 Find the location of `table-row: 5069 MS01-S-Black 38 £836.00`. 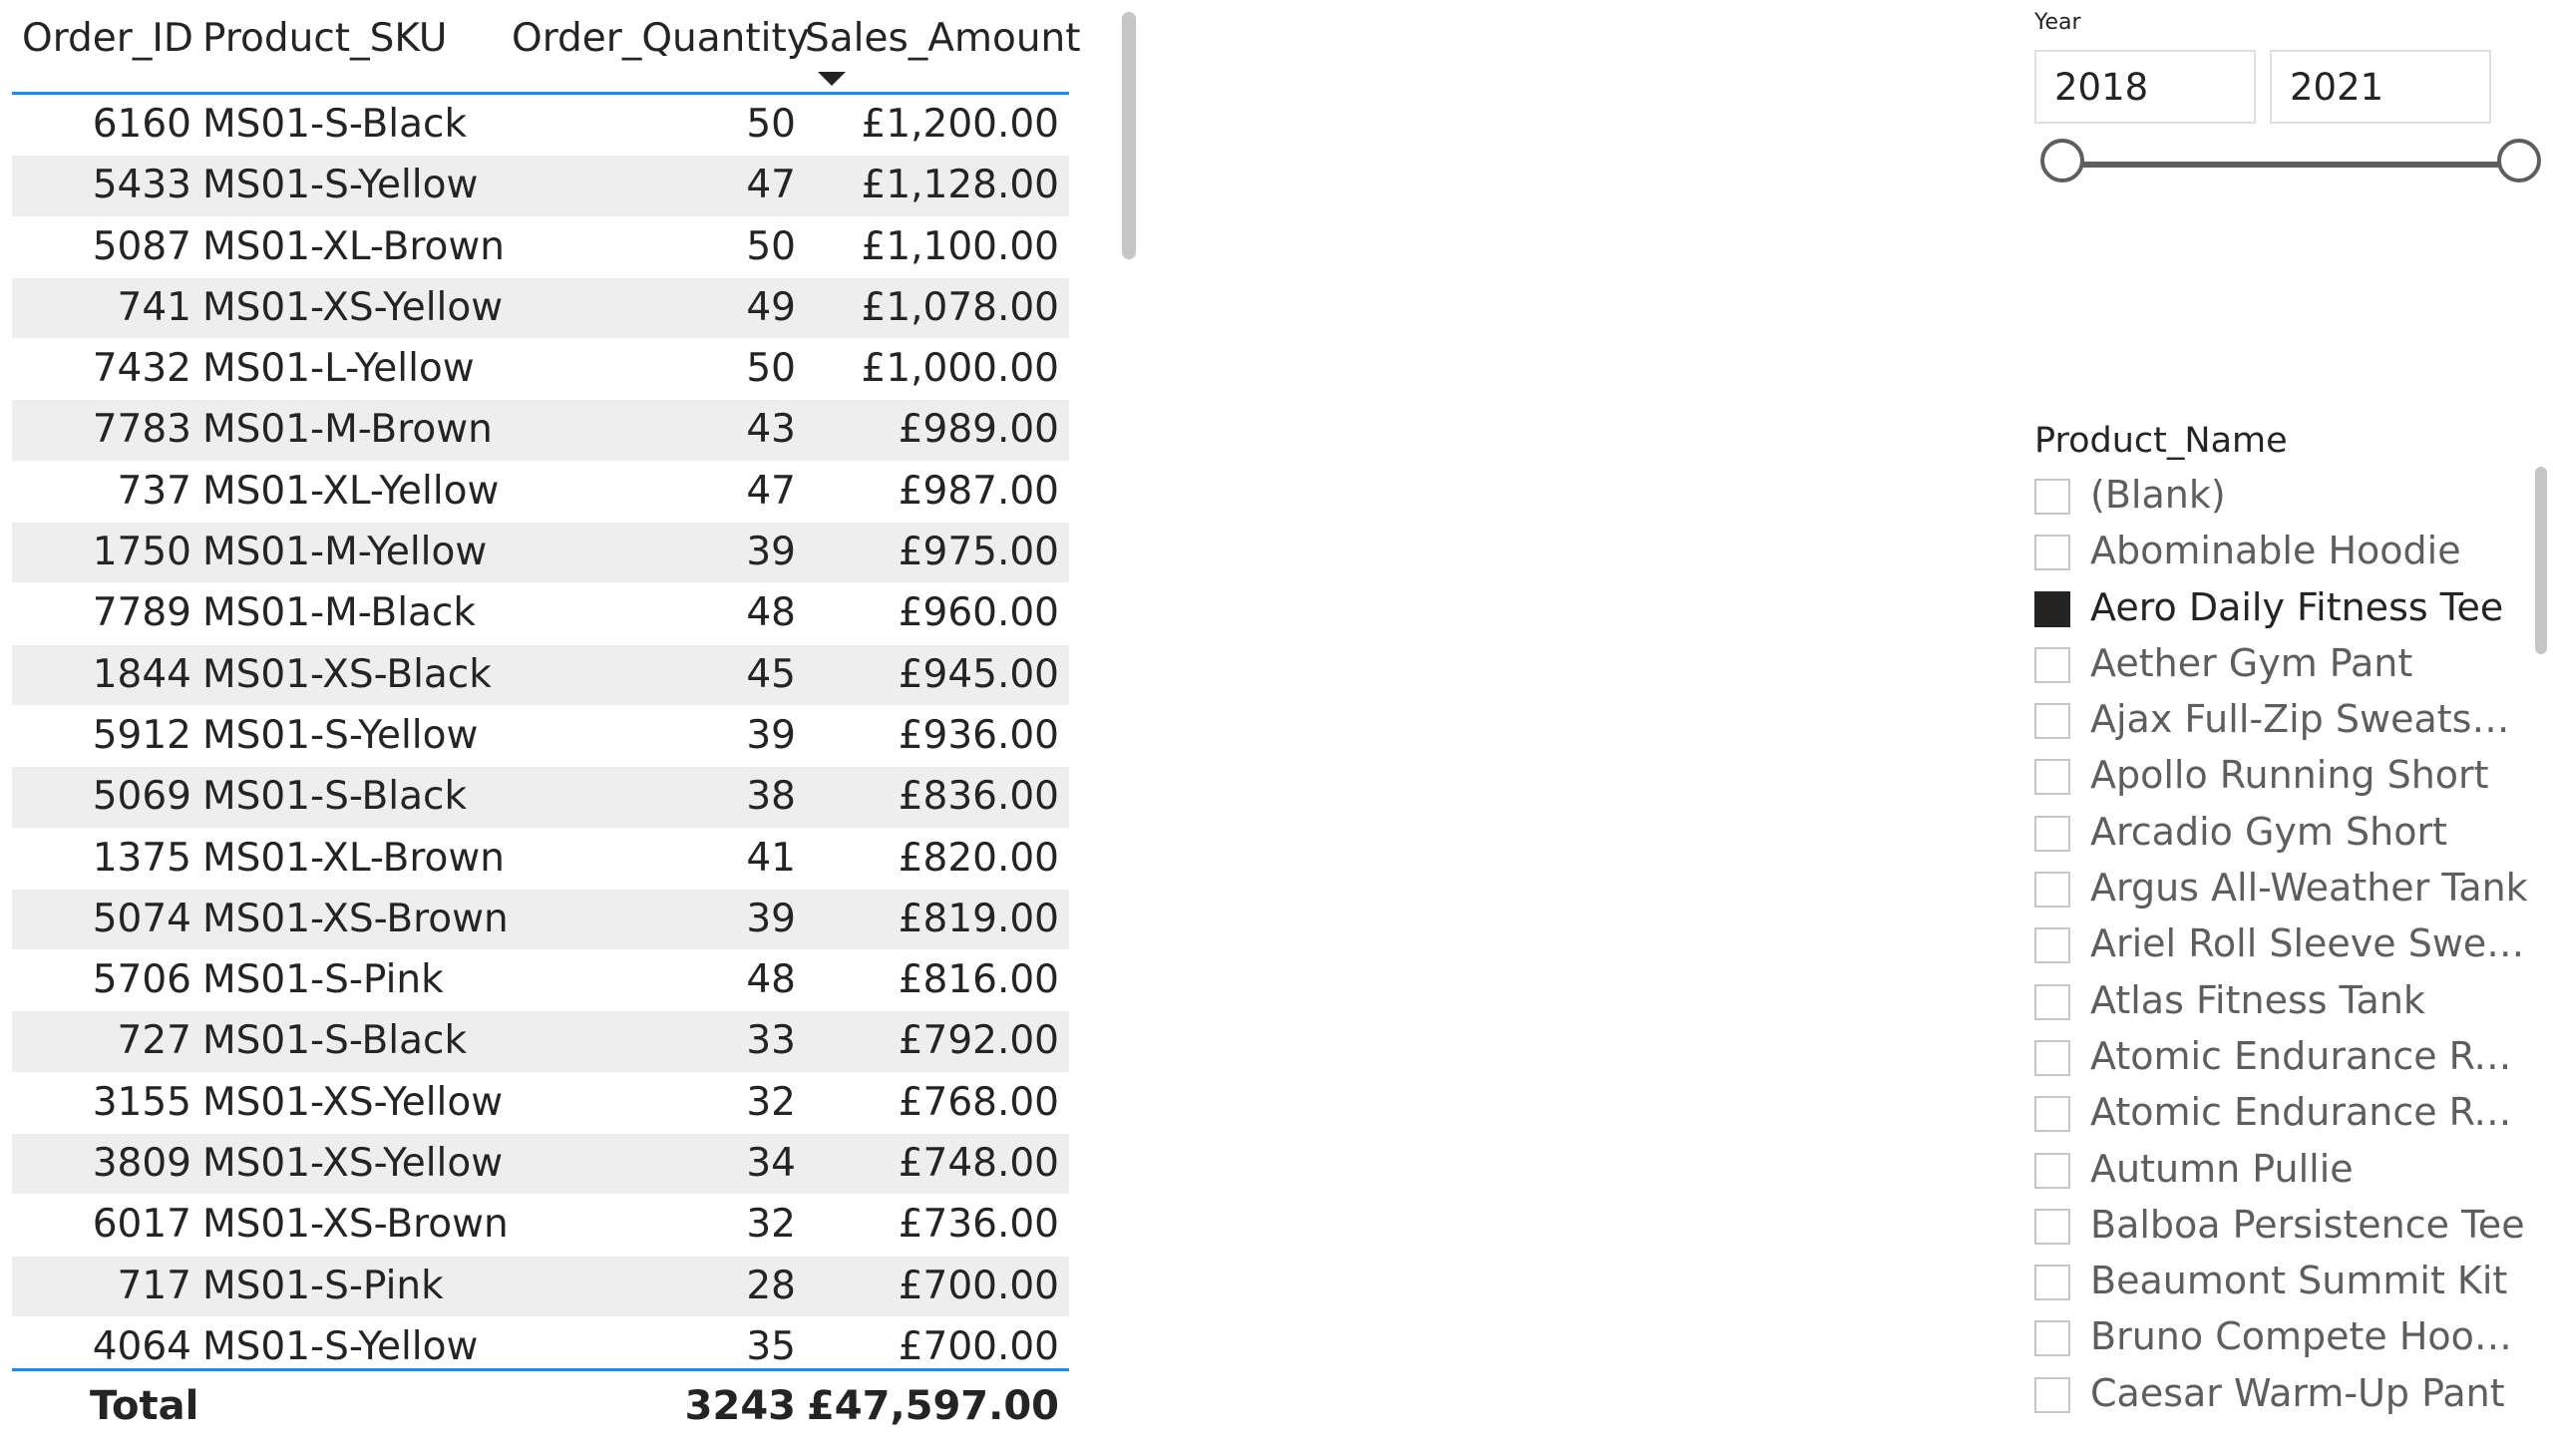

table-row: 5069 MS01-S-Black 38 £836.00 is located at coordinates (541, 798).